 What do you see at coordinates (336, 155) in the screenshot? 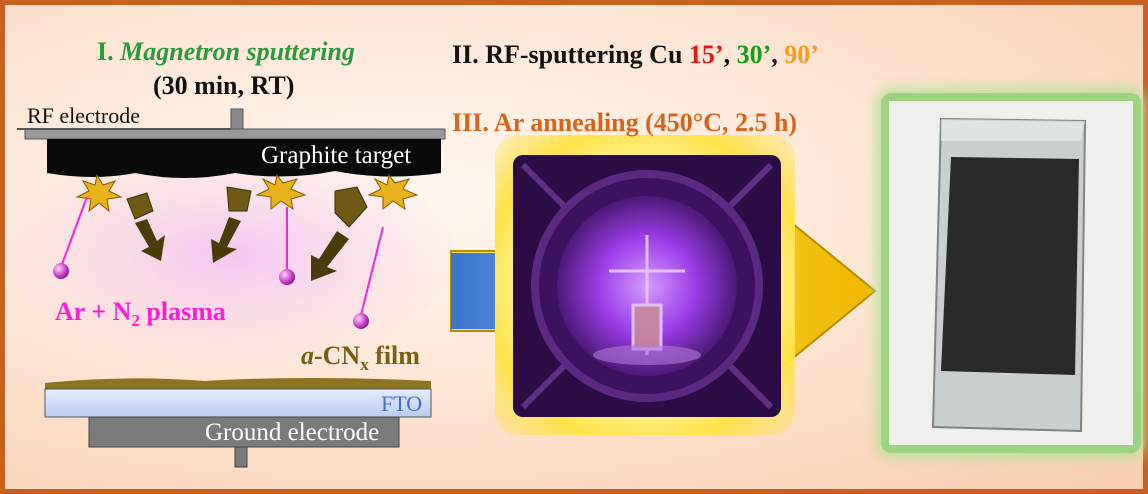
I see `graphite-target-label: Graphite target` at bounding box center [336, 155].